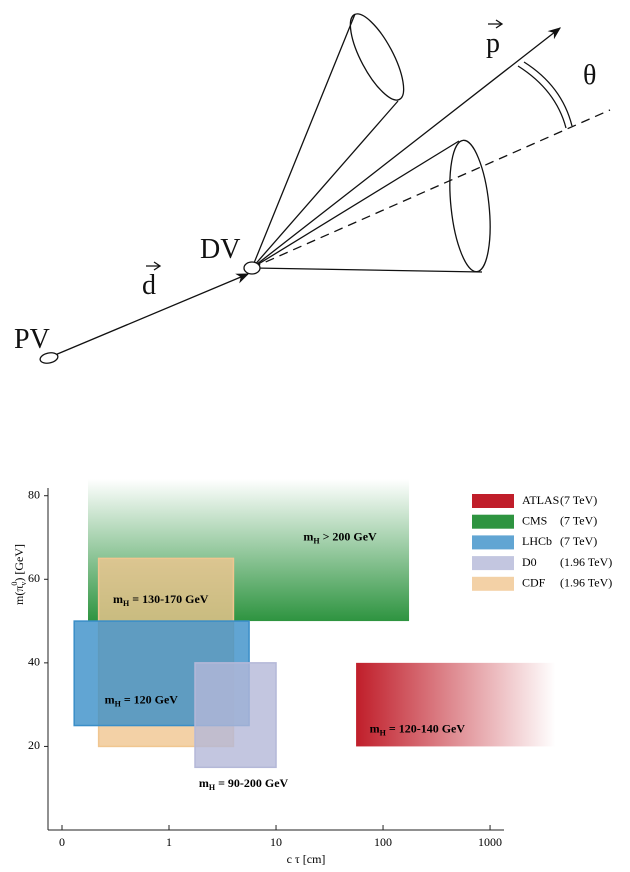 Image resolution: width=630 pixels, height=872 pixels. What do you see at coordinates (383, 842) in the screenshot?
I see `x-tick-label: 100` at bounding box center [383, 842].